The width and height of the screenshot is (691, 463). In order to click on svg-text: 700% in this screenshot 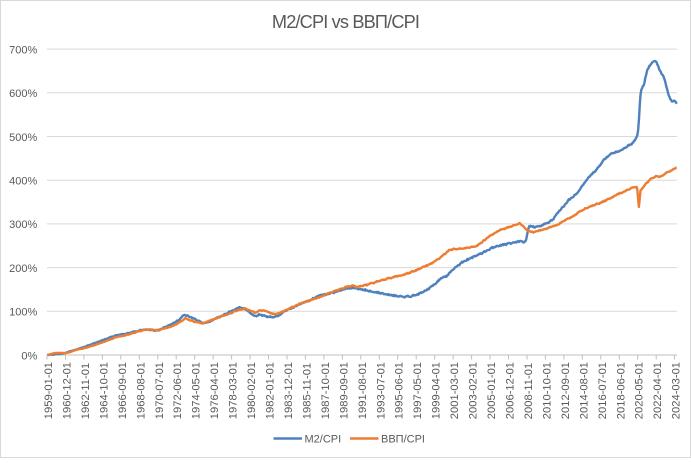, I will do `click(23, 50)`.